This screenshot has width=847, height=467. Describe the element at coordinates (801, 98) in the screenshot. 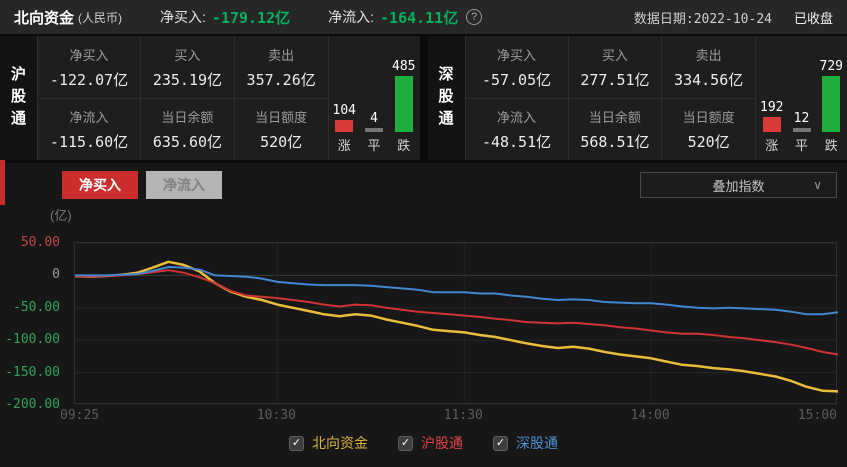

I see `up-flat-down-bars: 192 涨 12 平 729 跌` at that location.